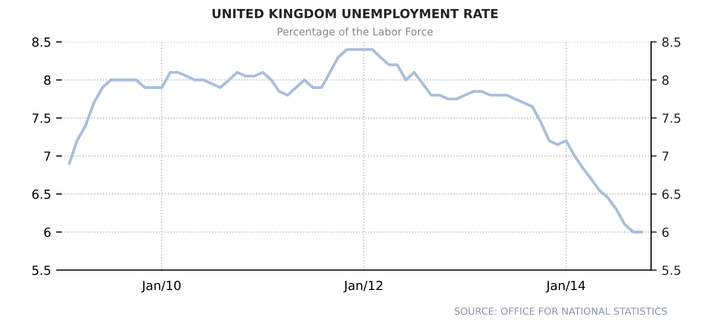 Image resolution: width=710 pixels, height=325 pixels. I want to click on y-tick-label: 6, so click(47, 232).